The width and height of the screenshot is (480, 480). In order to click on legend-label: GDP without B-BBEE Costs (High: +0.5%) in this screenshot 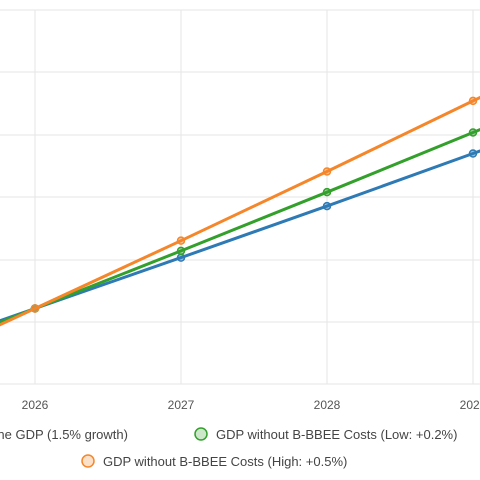, I will do `click(225, 461)`.